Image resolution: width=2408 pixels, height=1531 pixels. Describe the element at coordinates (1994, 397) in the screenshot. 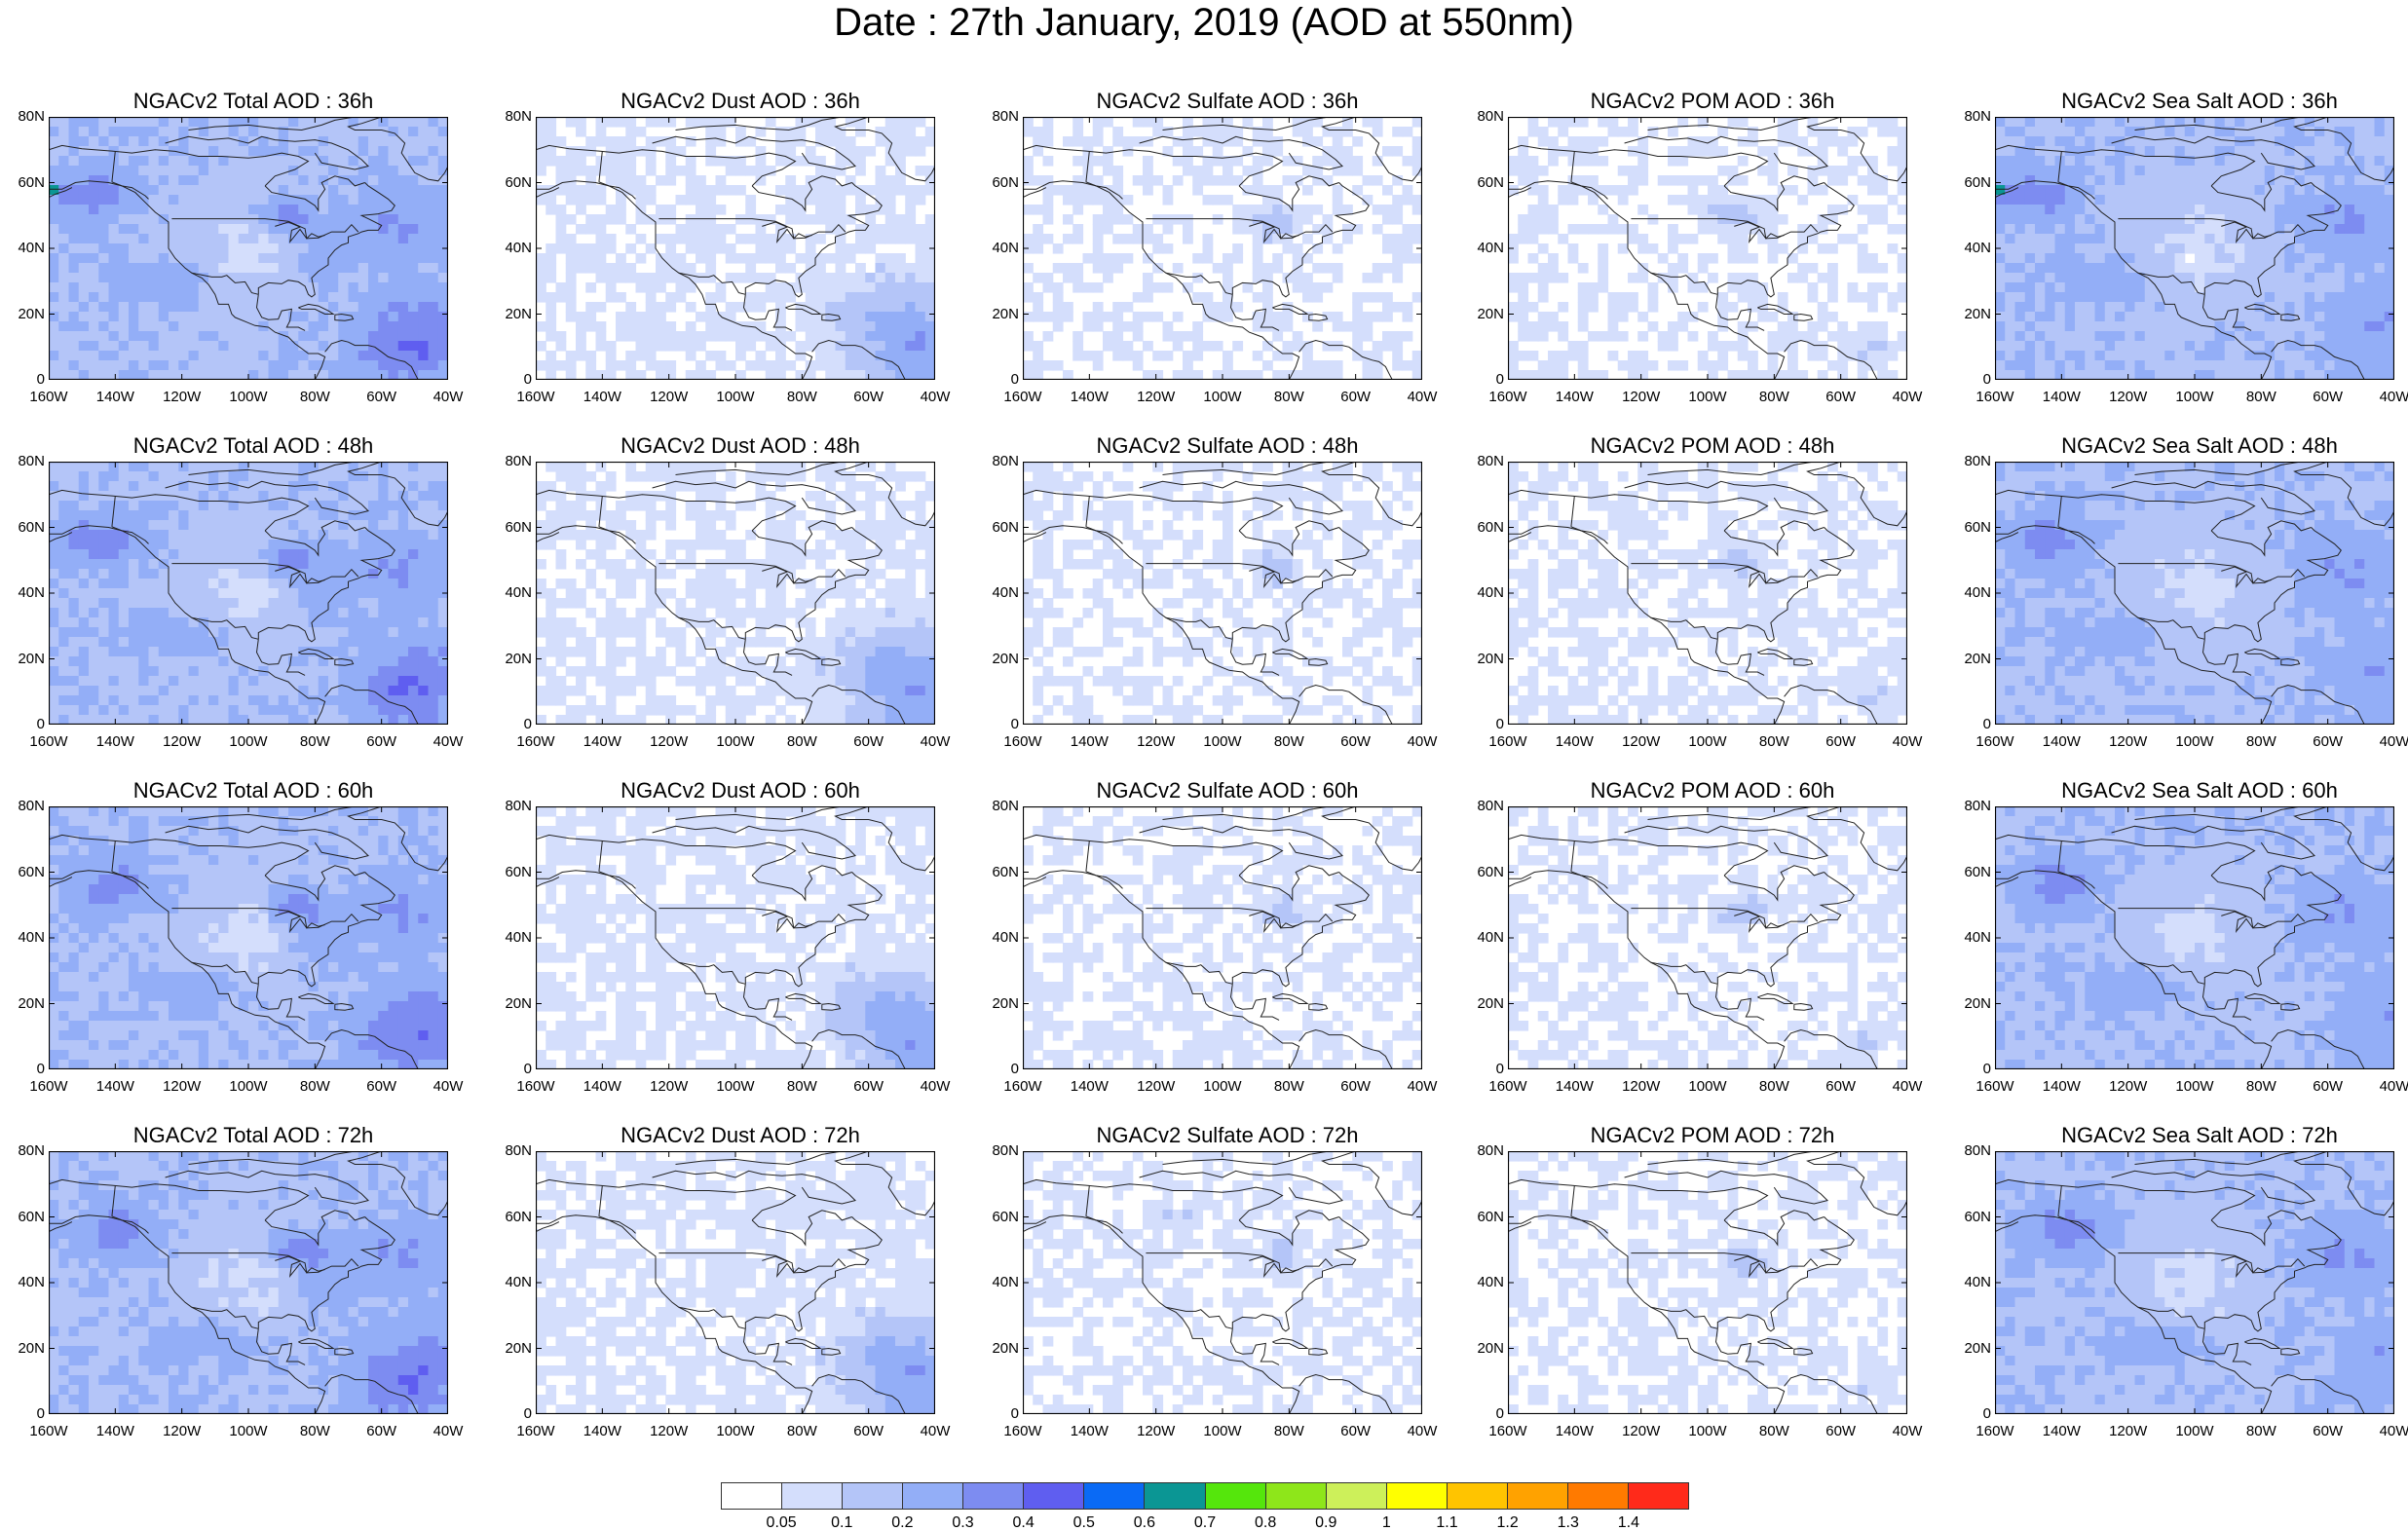

I see `lon-label: 160W` at that location.